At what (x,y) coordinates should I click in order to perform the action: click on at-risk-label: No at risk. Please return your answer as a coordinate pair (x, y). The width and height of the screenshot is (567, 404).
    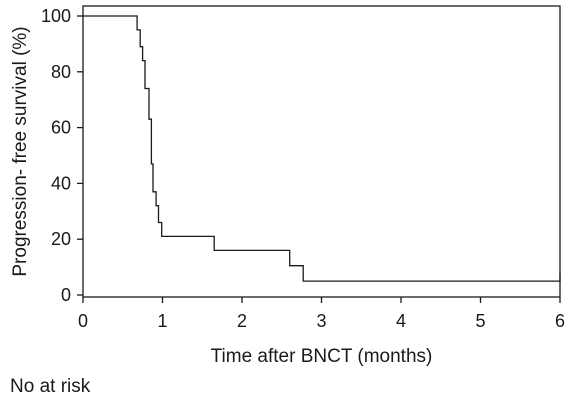
    Looking at the image, I should click on (50, 386).